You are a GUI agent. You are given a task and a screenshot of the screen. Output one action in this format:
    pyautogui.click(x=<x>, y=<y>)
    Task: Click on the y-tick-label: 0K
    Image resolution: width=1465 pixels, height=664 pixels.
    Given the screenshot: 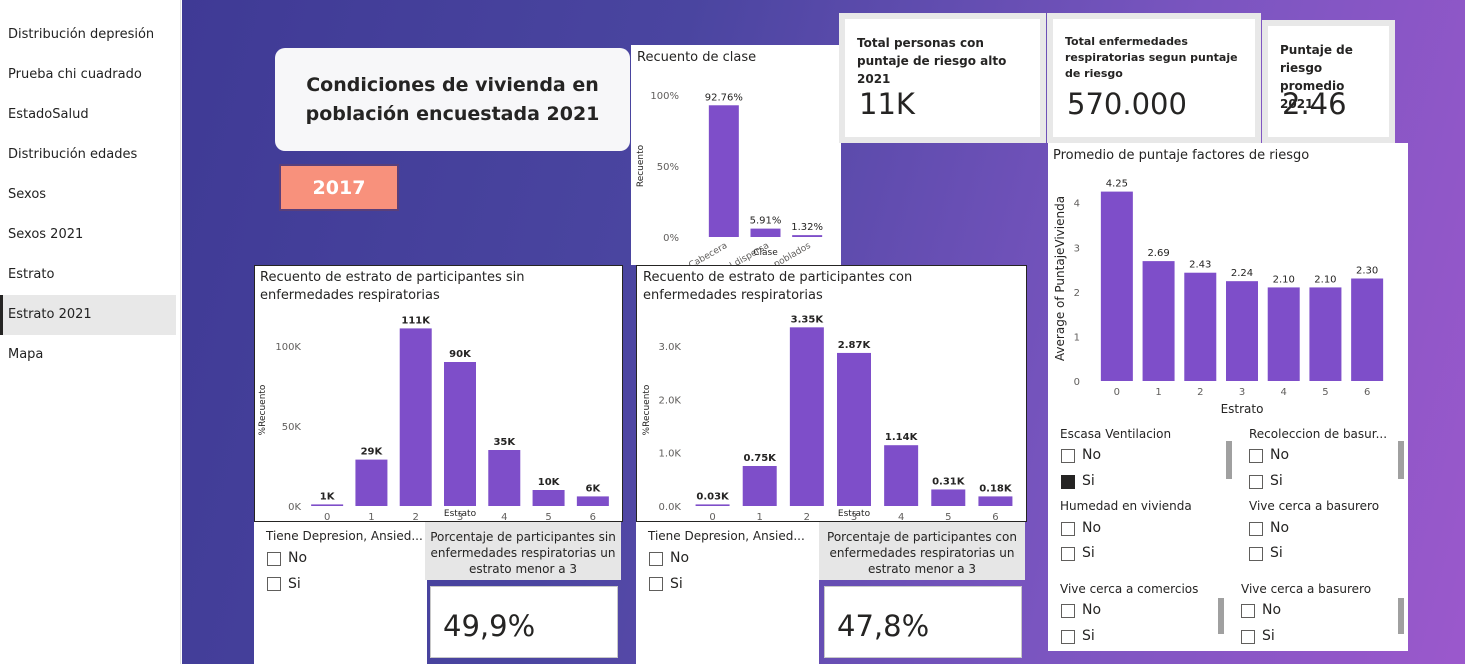 What is the action you would take?
    pyautogui.click(x=294, y=507)
    